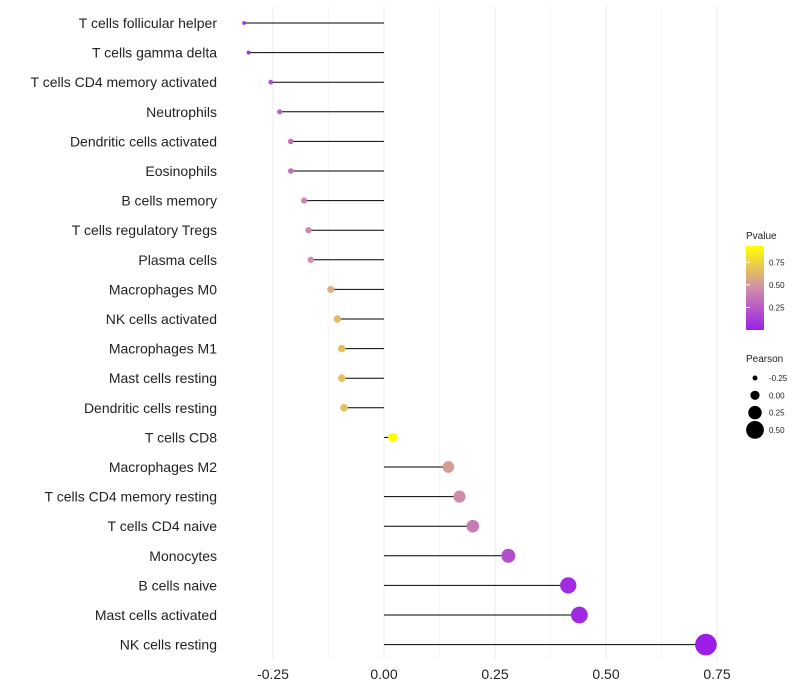 This screenshot has width=800, height=700. Describe the element at coordinates (181, 437) in the screenshot. I see `category-label: T cells CD8` at that location.